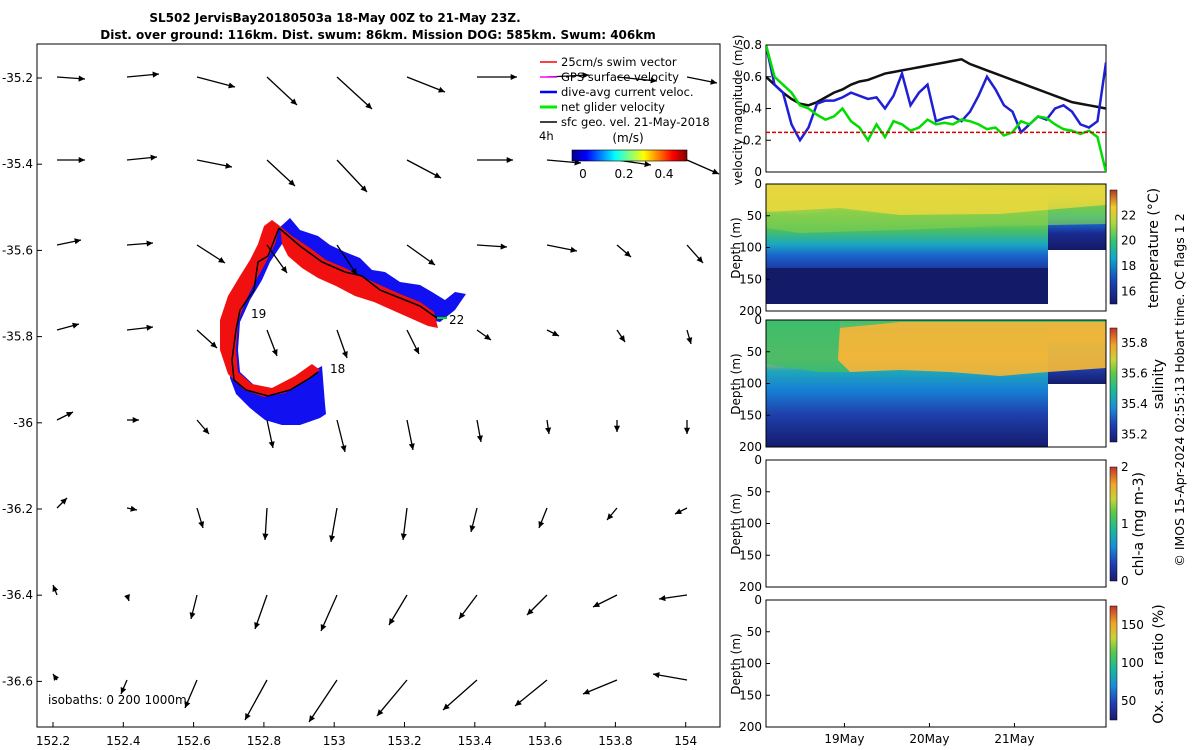  I want to click on oxygen-ylabel: Depth (m), so click(736, 663).